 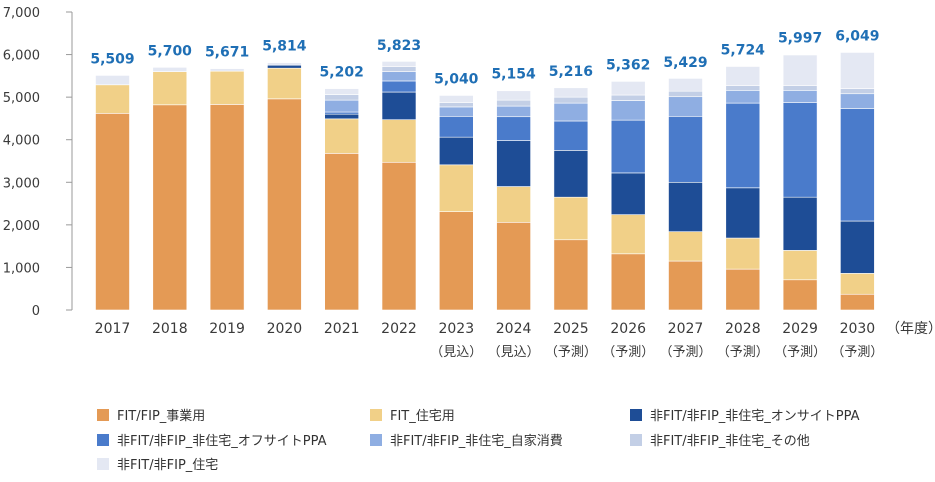 What do you see at coordinates (227, 53) in the screenshot?
I see `total-label: 5,671` at bounding box center [227, 53].